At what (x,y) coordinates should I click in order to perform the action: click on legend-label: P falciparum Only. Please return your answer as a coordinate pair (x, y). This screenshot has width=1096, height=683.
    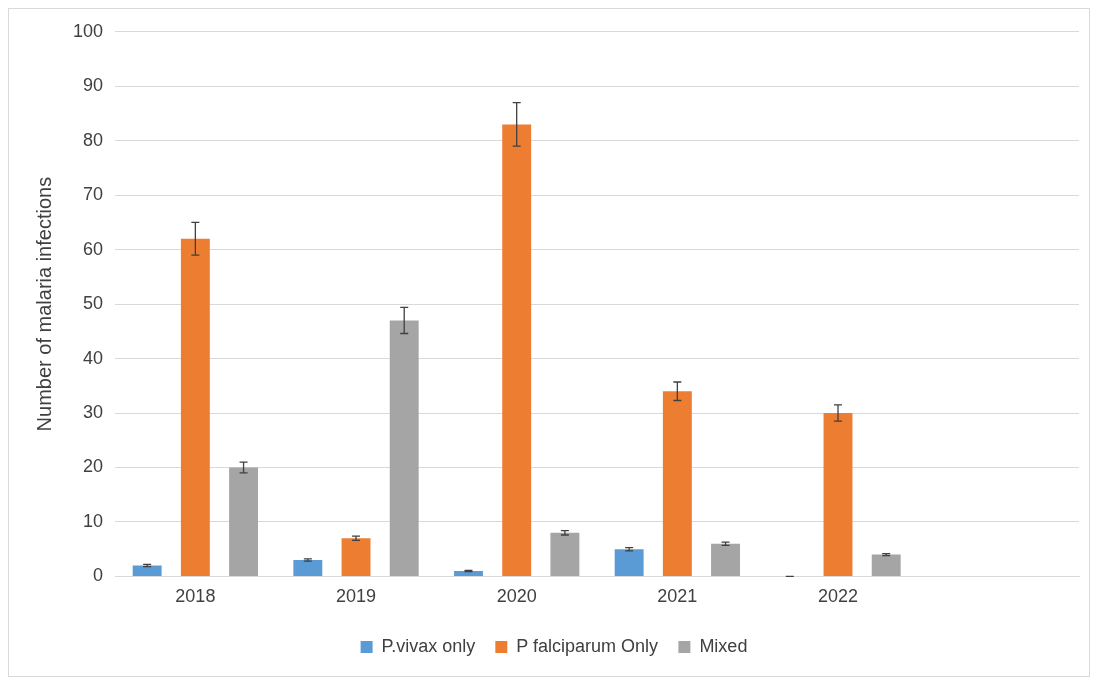
    Looking at the image, I should click on (587, 645).